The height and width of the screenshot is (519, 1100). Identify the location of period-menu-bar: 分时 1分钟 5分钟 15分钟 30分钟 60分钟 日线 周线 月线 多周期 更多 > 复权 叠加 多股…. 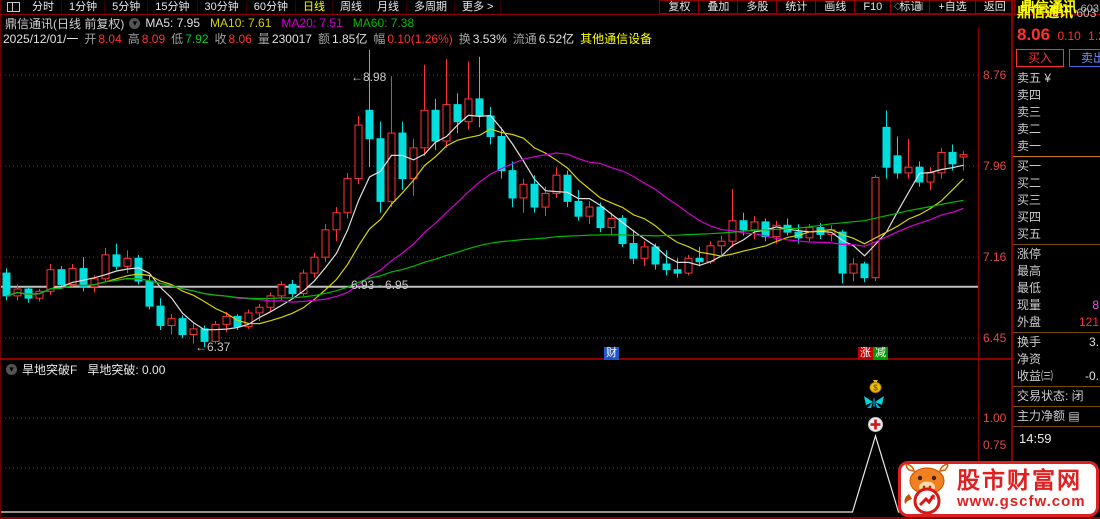
(550, 7).